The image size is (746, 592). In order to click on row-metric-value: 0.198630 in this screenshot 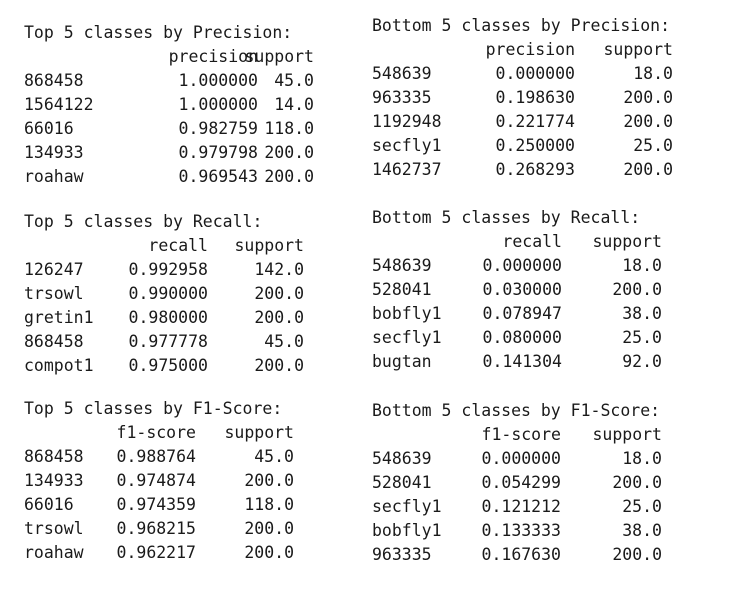, I will do `click(535, 97)`.